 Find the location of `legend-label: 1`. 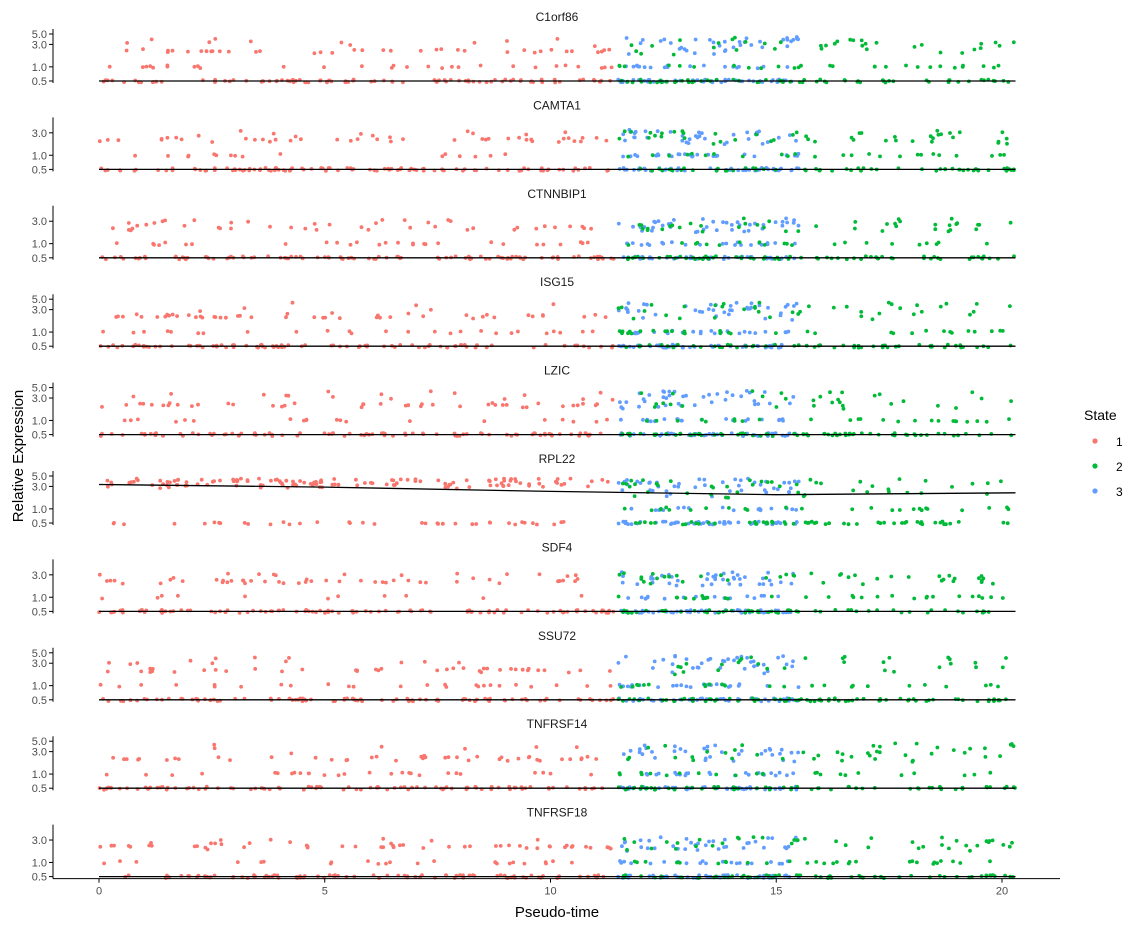

legend-label: 1 is located at coordinates (1119, 442).